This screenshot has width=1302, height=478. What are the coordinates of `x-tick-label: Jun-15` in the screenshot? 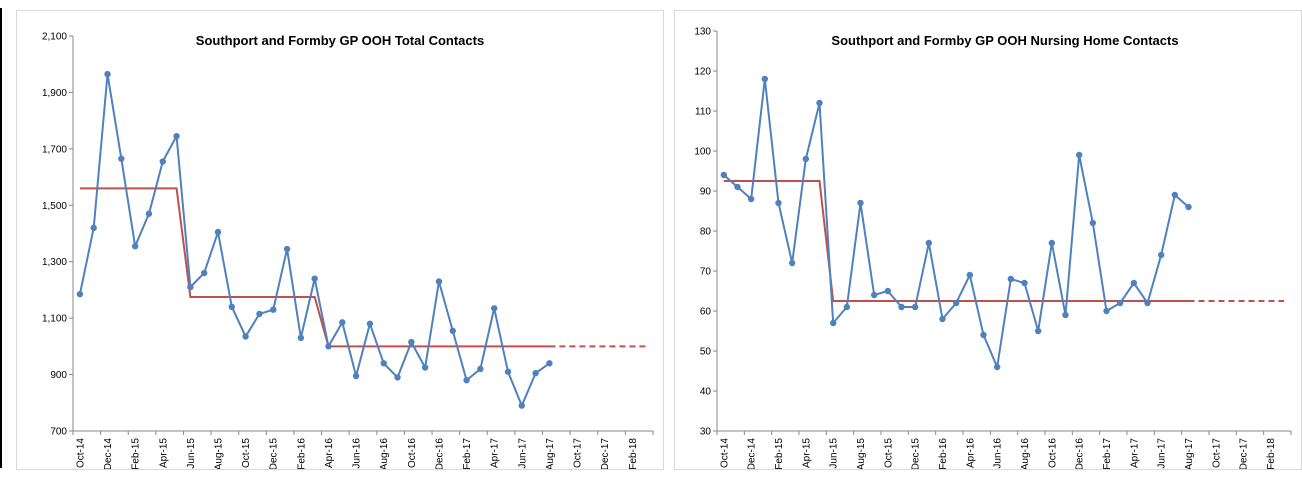 It's located at (191, 453).